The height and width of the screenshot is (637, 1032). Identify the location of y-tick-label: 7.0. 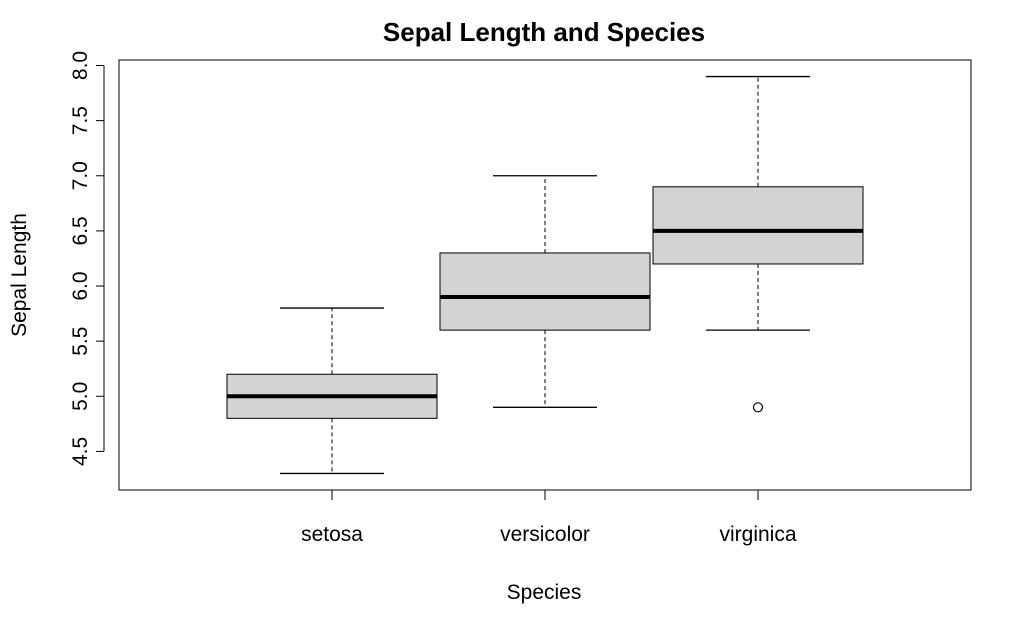
(80, 175).